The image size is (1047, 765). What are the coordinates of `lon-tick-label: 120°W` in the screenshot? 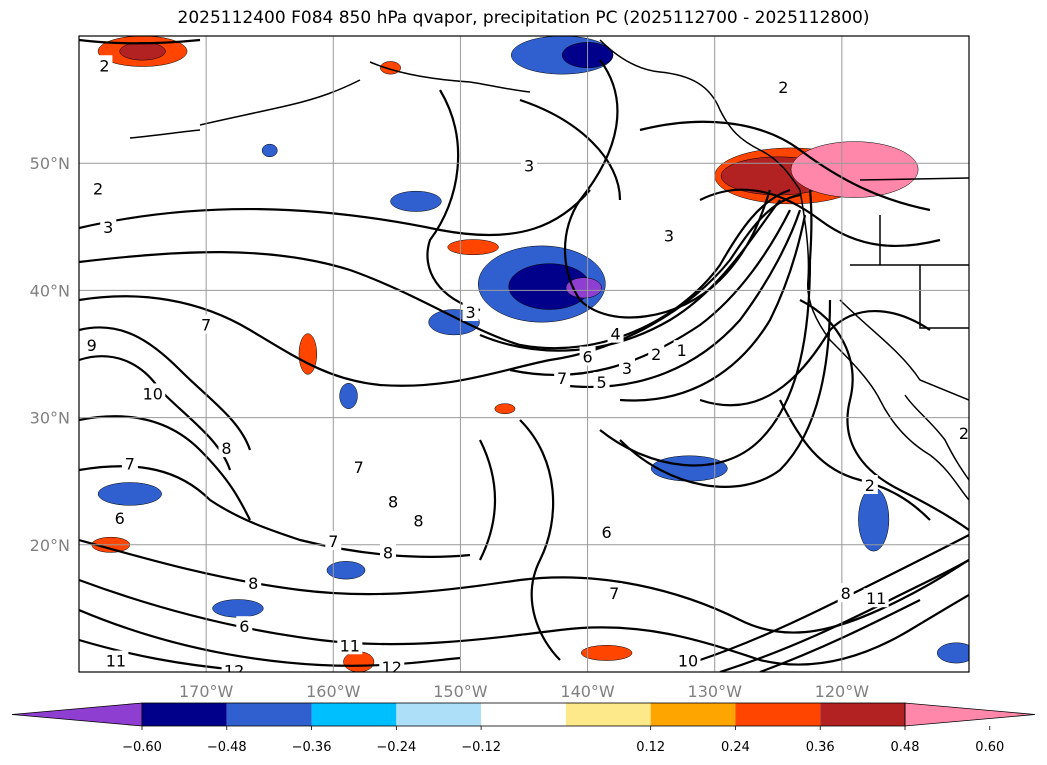 It's located at (842, 691).